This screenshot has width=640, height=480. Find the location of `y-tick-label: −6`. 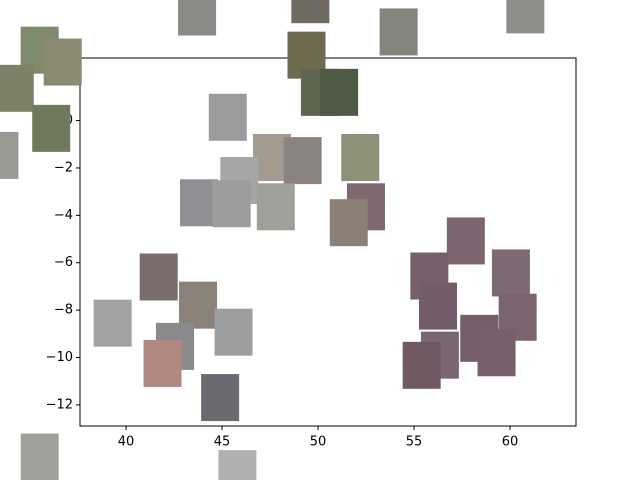

y-tick-label: −6 is located at coordinates (63, 262).